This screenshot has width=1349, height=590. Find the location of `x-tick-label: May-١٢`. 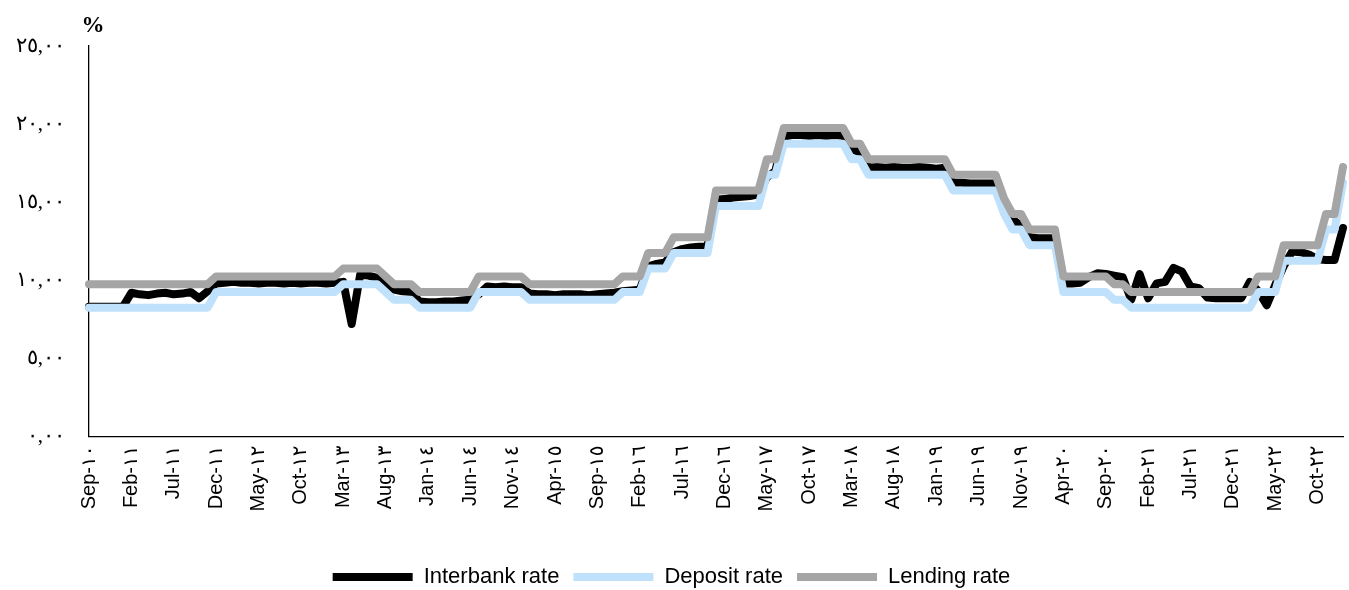

x-tick-label: May-١٢ is located at coordinates (256, 478).